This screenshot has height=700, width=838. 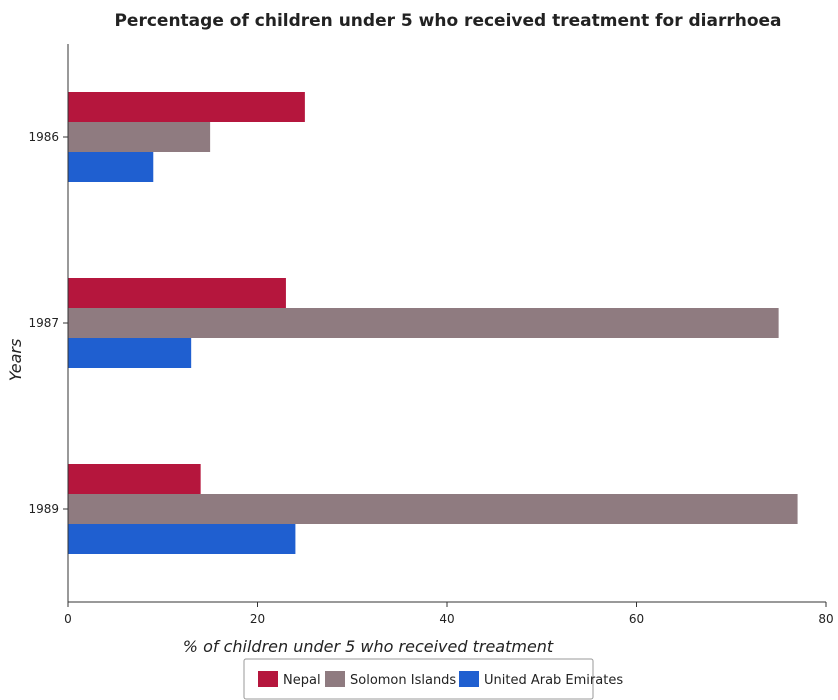 What do you see at coordinates (433, 509) in the screenshot?
I see `bar-solomon-islands-1989` at bounding box center [433, 509].